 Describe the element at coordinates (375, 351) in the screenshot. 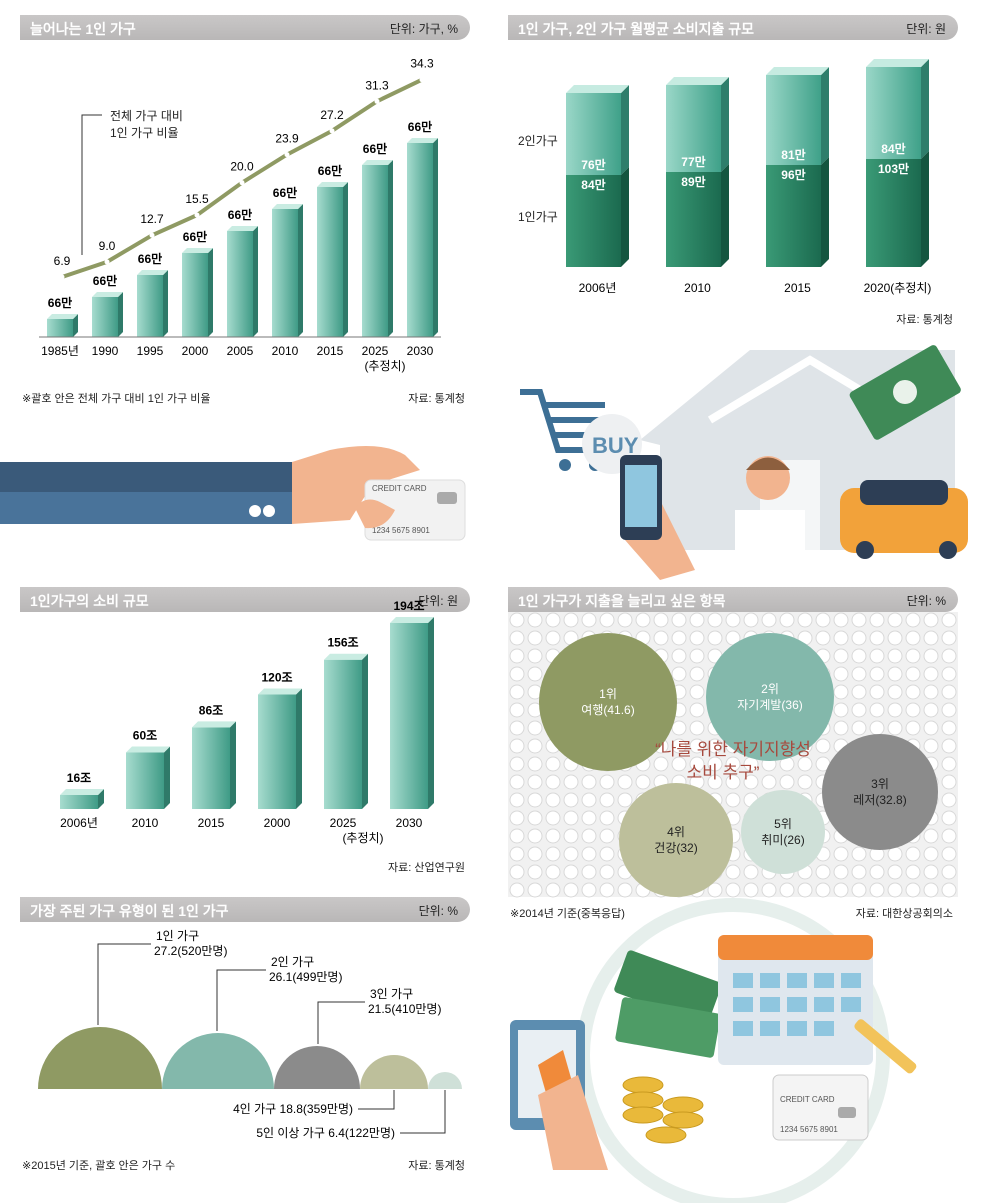

I see `x-tick-label: 2025` at that location.